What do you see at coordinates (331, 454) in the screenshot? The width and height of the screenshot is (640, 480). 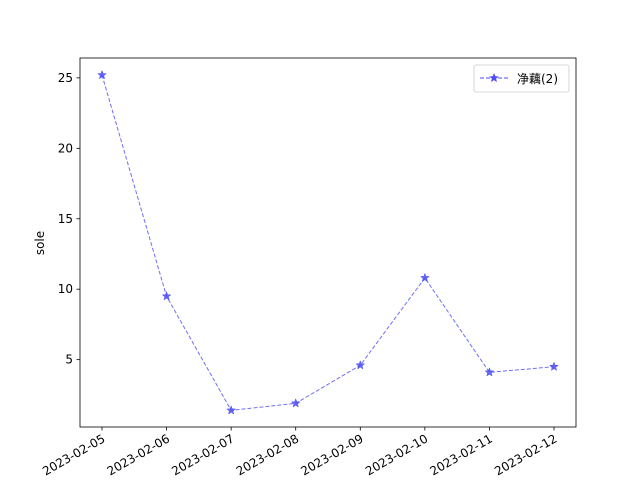 I see `x-tick-label: 2023-02-09` at bounding box center [331, 454].